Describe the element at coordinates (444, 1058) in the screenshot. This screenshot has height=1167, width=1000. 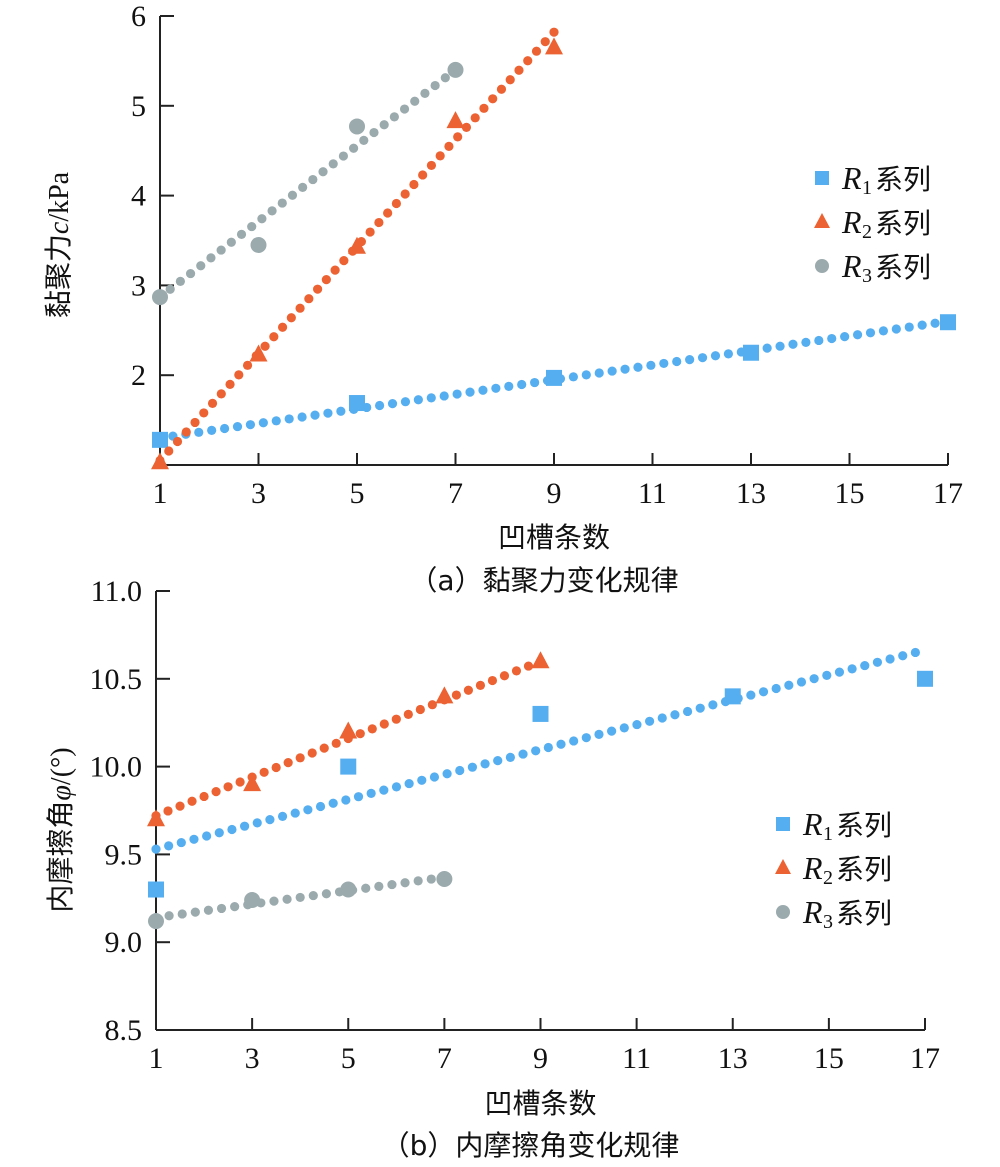
I see `x-tick-label: 7` at that location.